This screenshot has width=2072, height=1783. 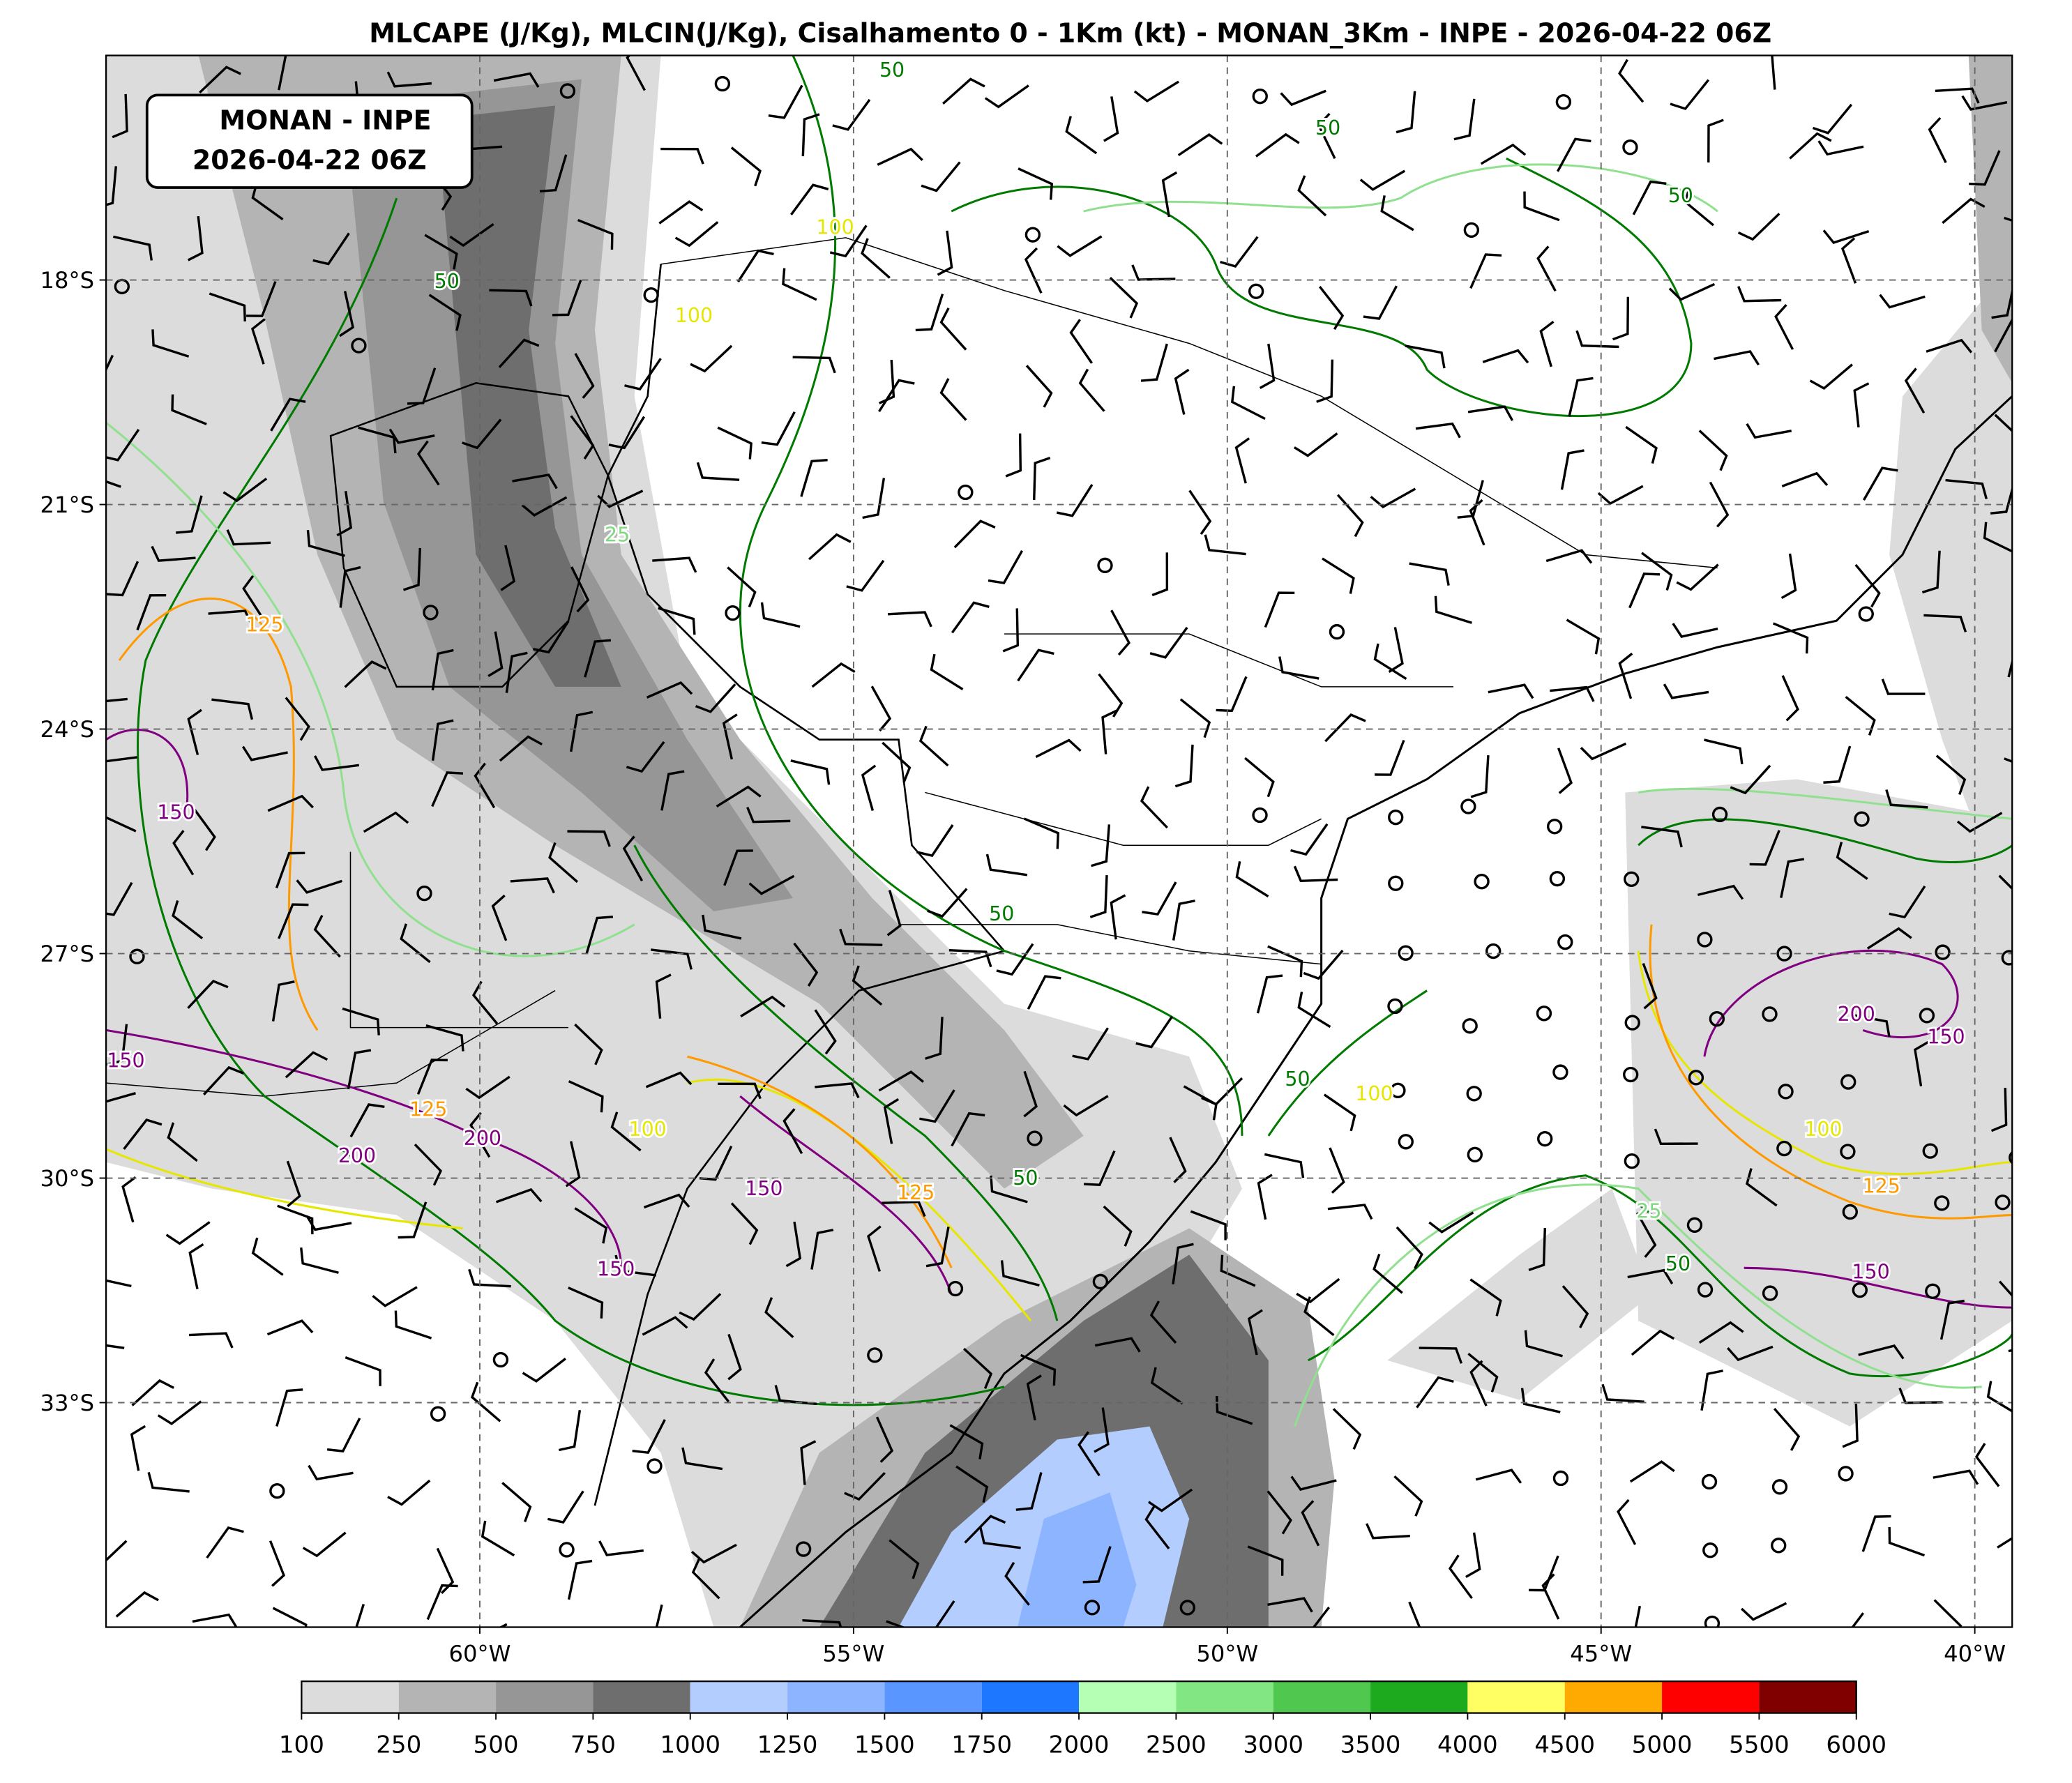 What do you see at coordinates (1419, 1697) in the screenshot?
I see `colorbar-swatch` at bounding box center [1419, 1697].